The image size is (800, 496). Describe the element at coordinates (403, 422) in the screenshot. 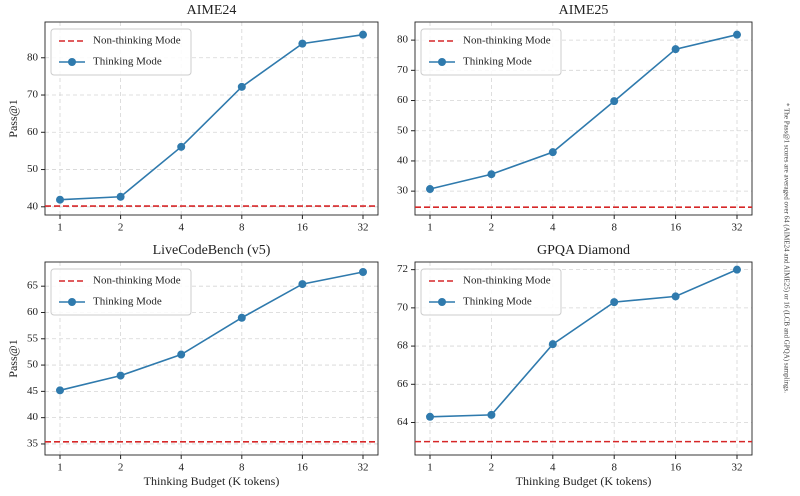

I see `y-tick-label: 64` at that location.